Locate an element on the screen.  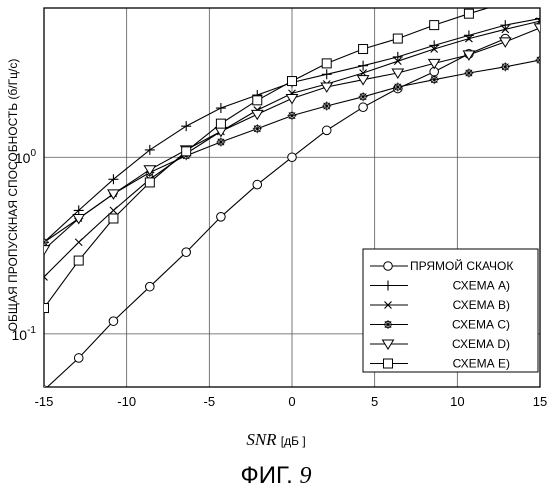
legend-label: ПРЯМОЙ СКАЧОК is located at coordinates (461, 265).